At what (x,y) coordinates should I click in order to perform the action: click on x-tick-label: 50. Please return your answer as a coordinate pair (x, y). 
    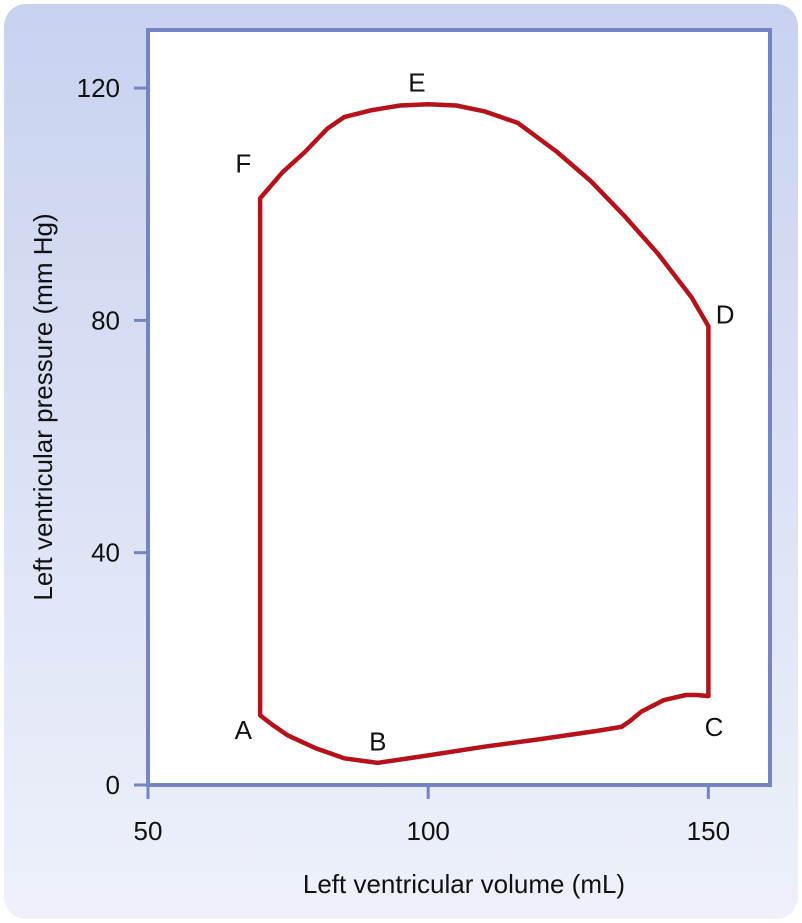
    Looking at the image, I should click on (148, 831).